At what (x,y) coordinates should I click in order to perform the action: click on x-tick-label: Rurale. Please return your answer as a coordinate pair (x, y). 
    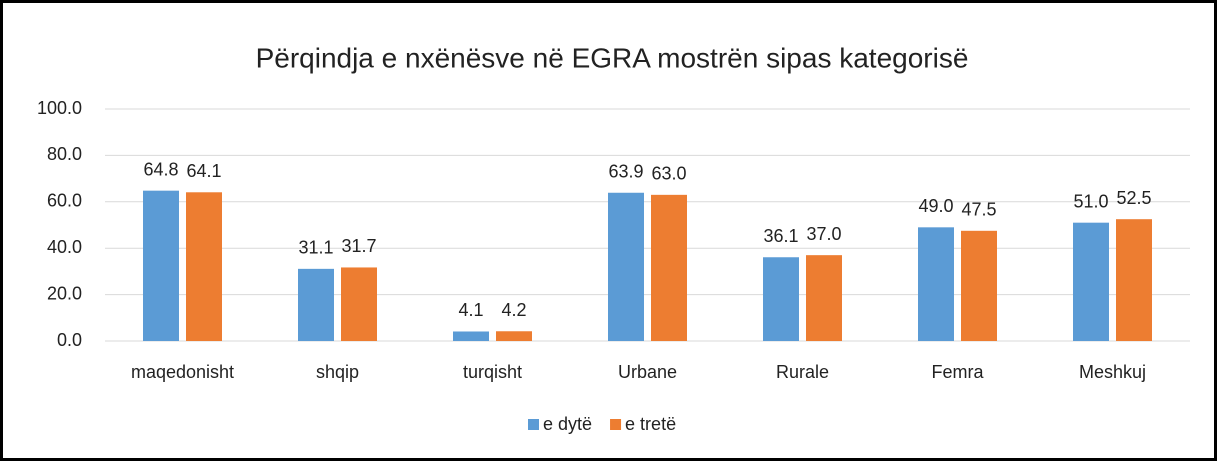
    Looking at the image, I should click on (802, 372).